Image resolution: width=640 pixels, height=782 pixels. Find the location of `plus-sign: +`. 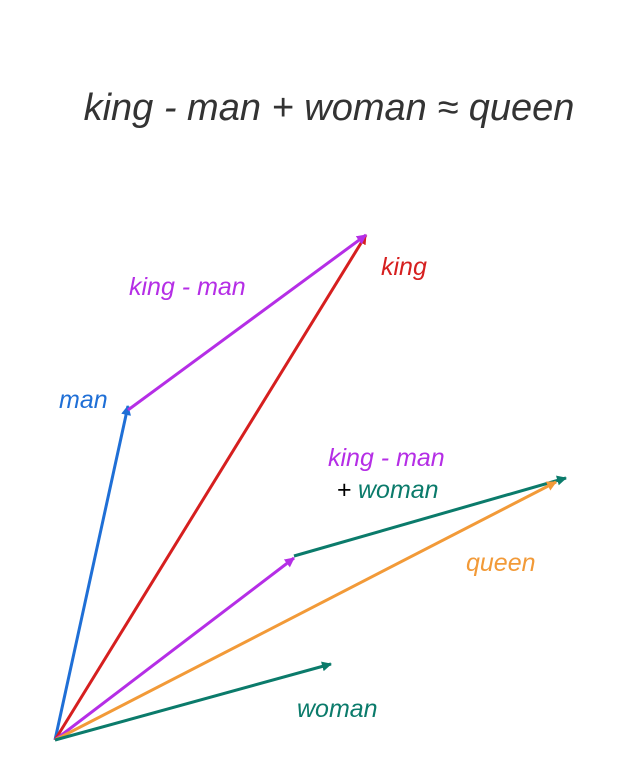

plus-sign: + is located at coordinates (344, 490).